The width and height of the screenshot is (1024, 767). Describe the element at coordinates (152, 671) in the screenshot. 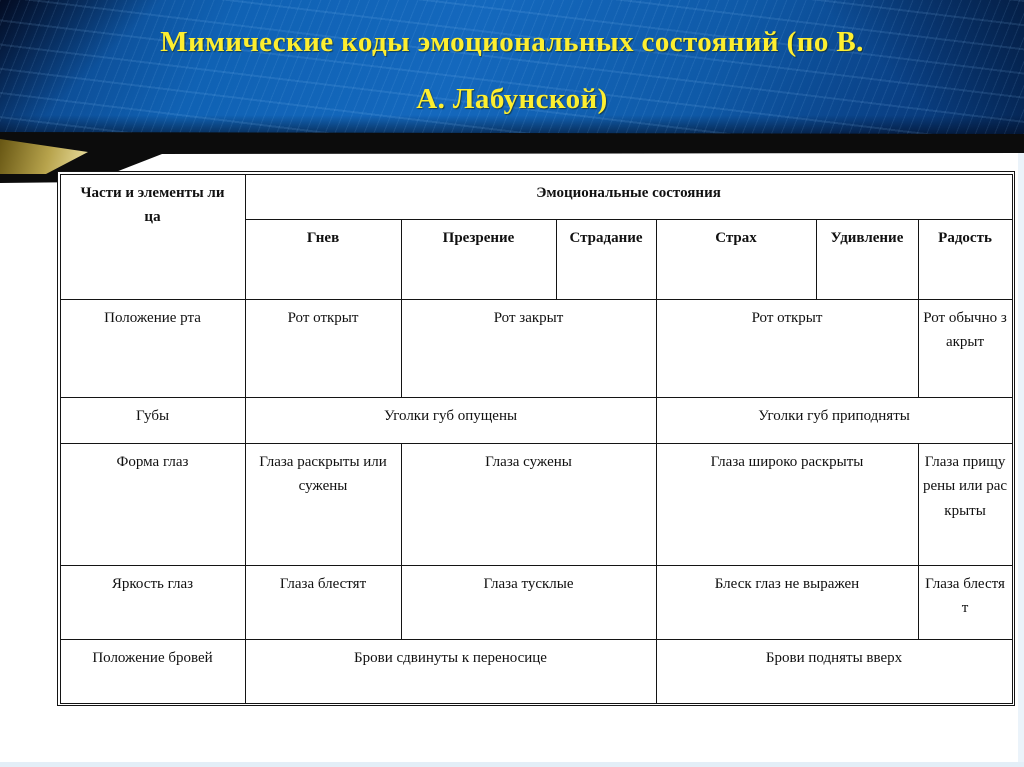

I see `row-label-cell: Положение бровей` at that location.